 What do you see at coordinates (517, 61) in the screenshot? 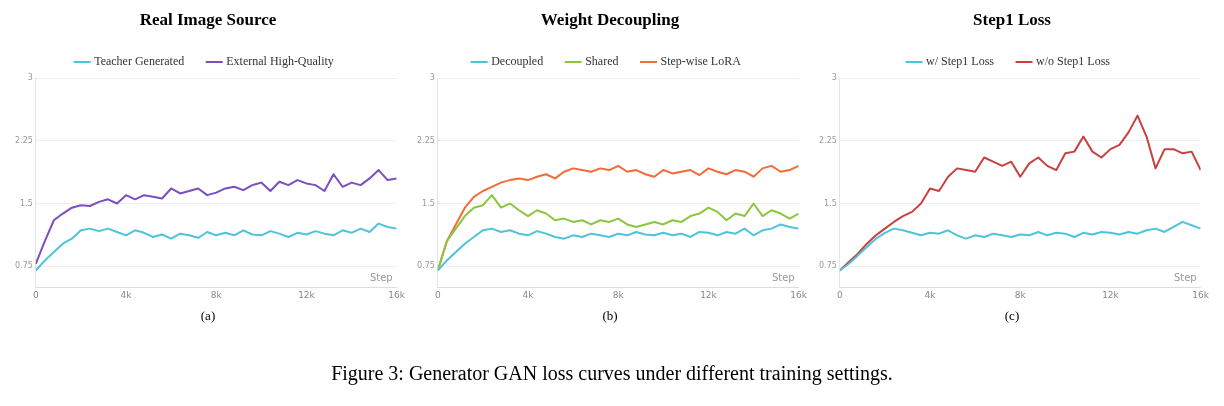
I see `legend-label: Decoupled` at bounding box center [517, 61].